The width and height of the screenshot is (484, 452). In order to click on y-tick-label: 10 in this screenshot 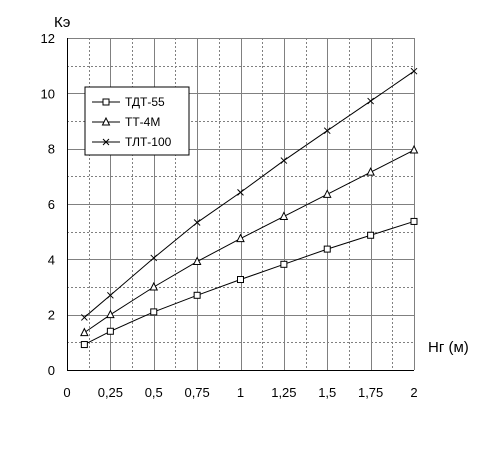, I will do `click(48, 93)`.